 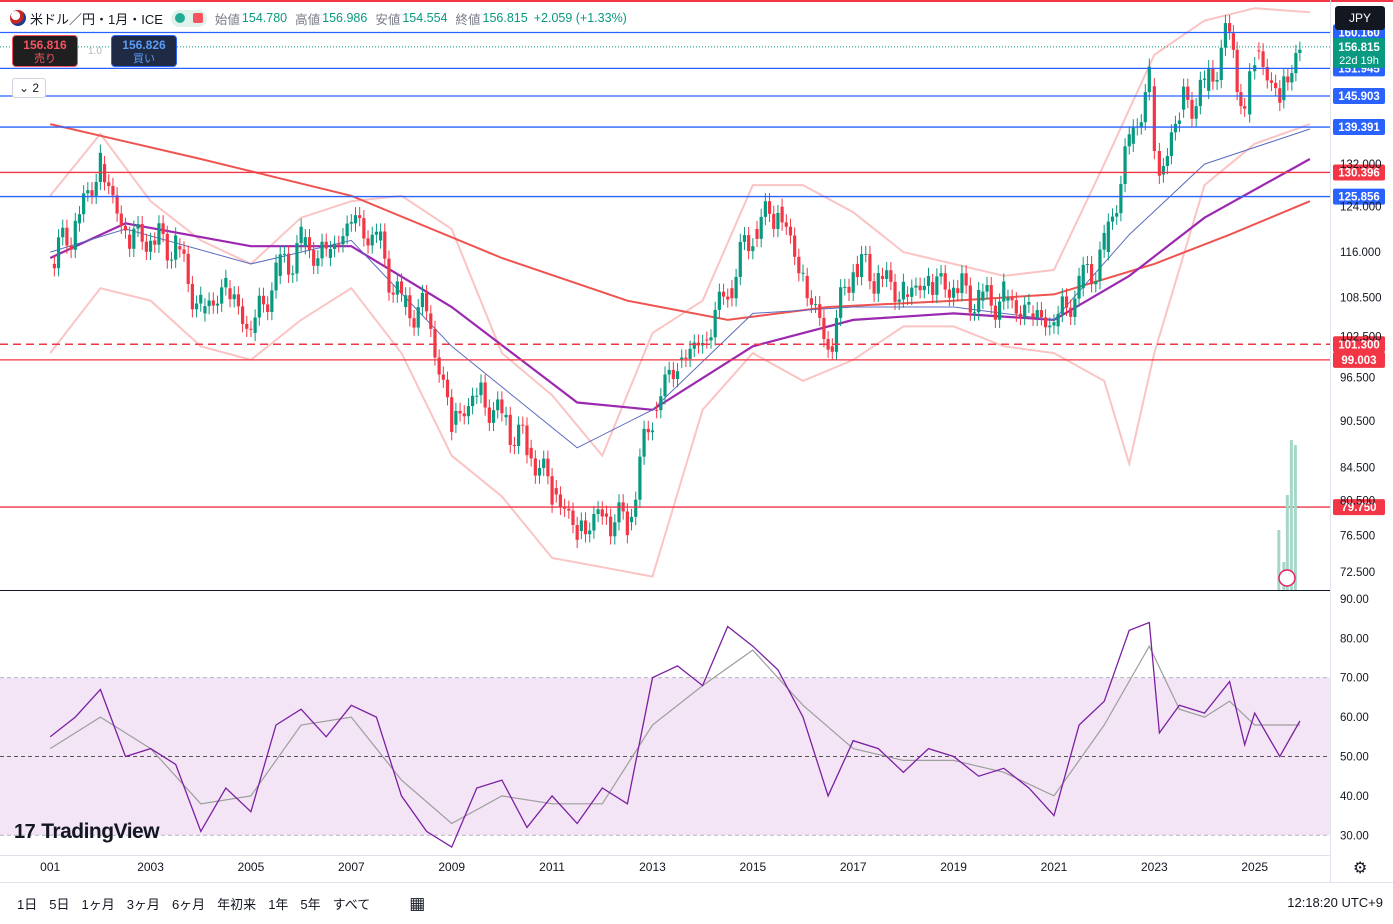 What do you see at coordinates (1359, 345) in the screenshot?
I see `level-label-text: 101.300` at bounding box center [1359, 345].